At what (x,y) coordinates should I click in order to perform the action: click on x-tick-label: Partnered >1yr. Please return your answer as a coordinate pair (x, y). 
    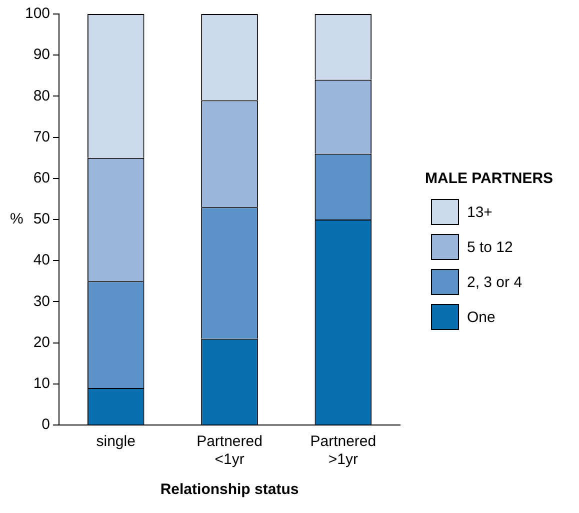
    Looking at the image, I should click on (343, 450).